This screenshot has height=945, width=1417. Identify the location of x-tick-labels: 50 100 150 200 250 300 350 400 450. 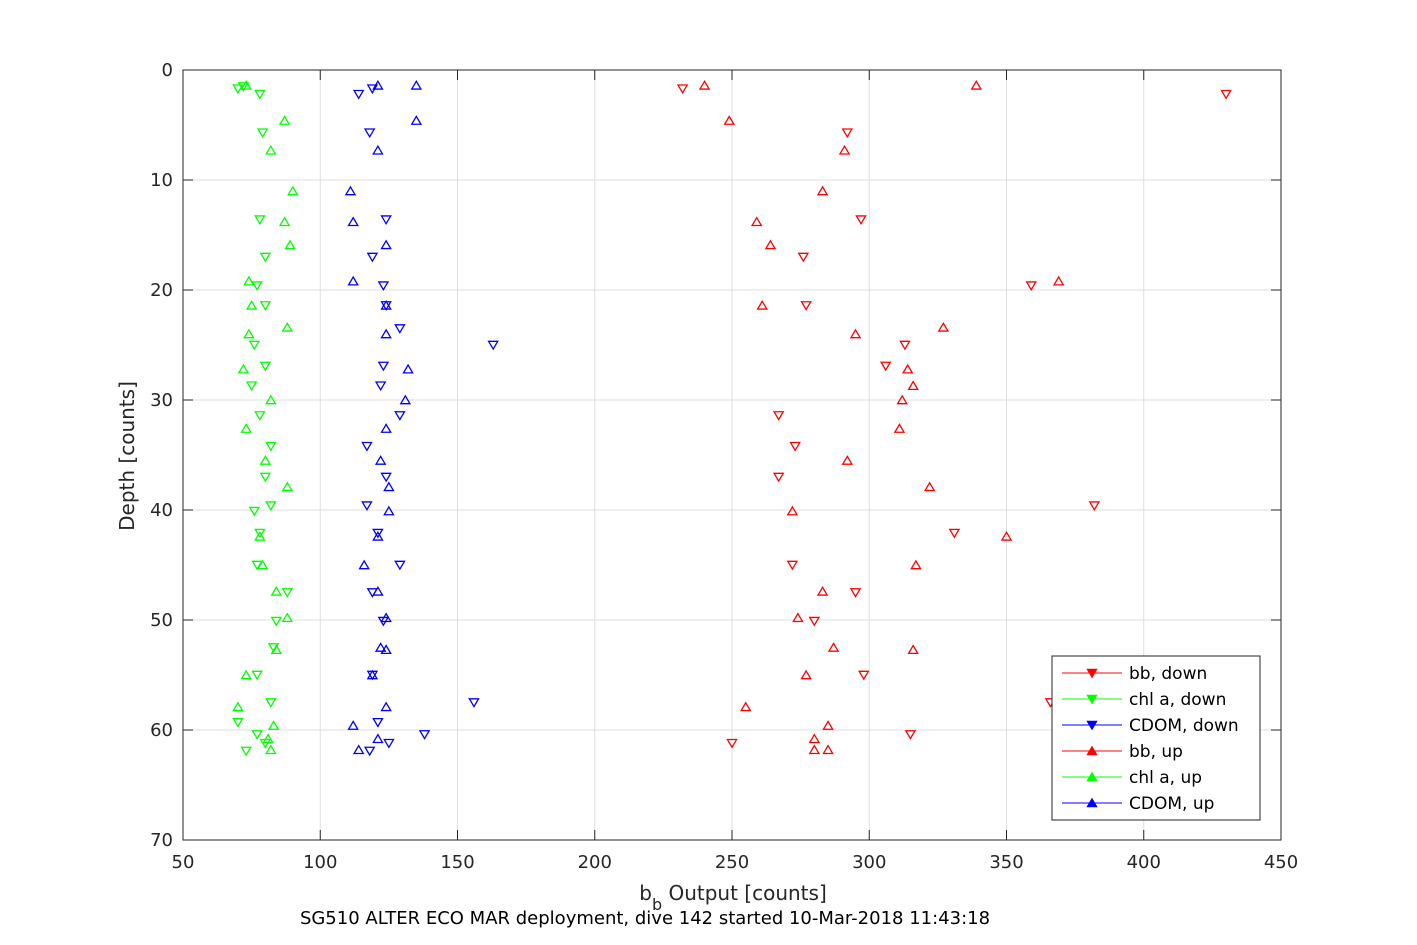
(735, 862).